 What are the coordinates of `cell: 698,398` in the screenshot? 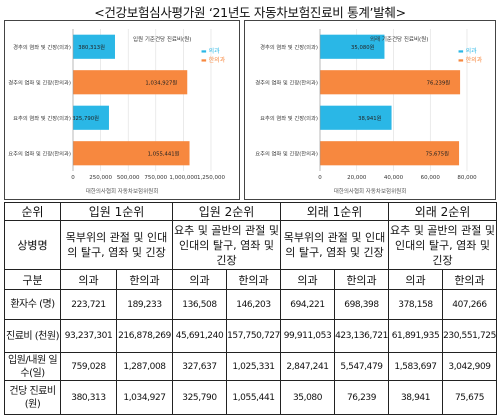 It's located at (361, 304).